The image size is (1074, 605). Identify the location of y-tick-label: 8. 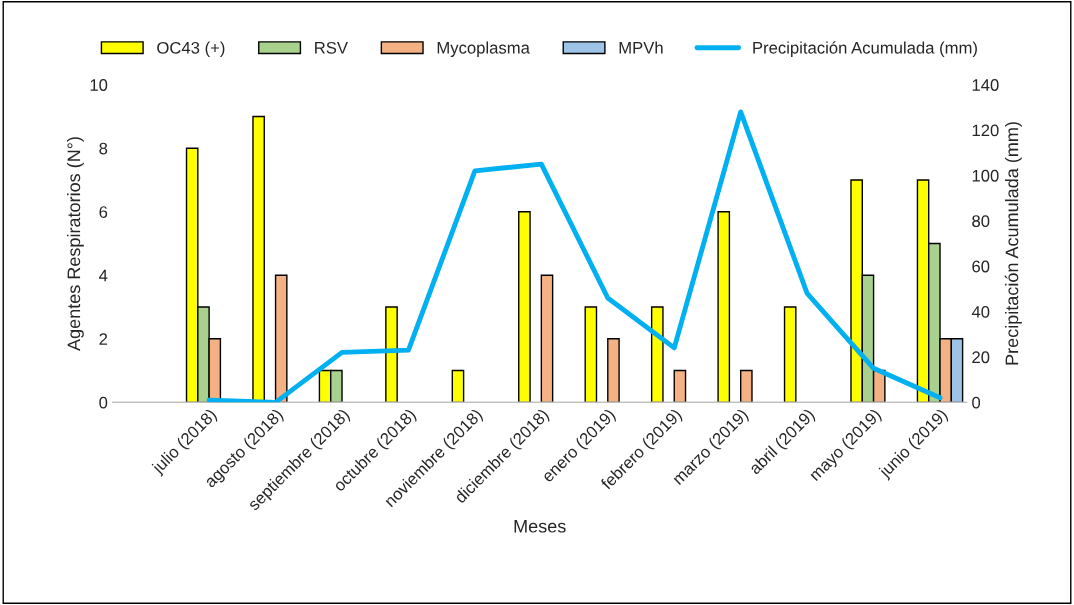
(103, 148).